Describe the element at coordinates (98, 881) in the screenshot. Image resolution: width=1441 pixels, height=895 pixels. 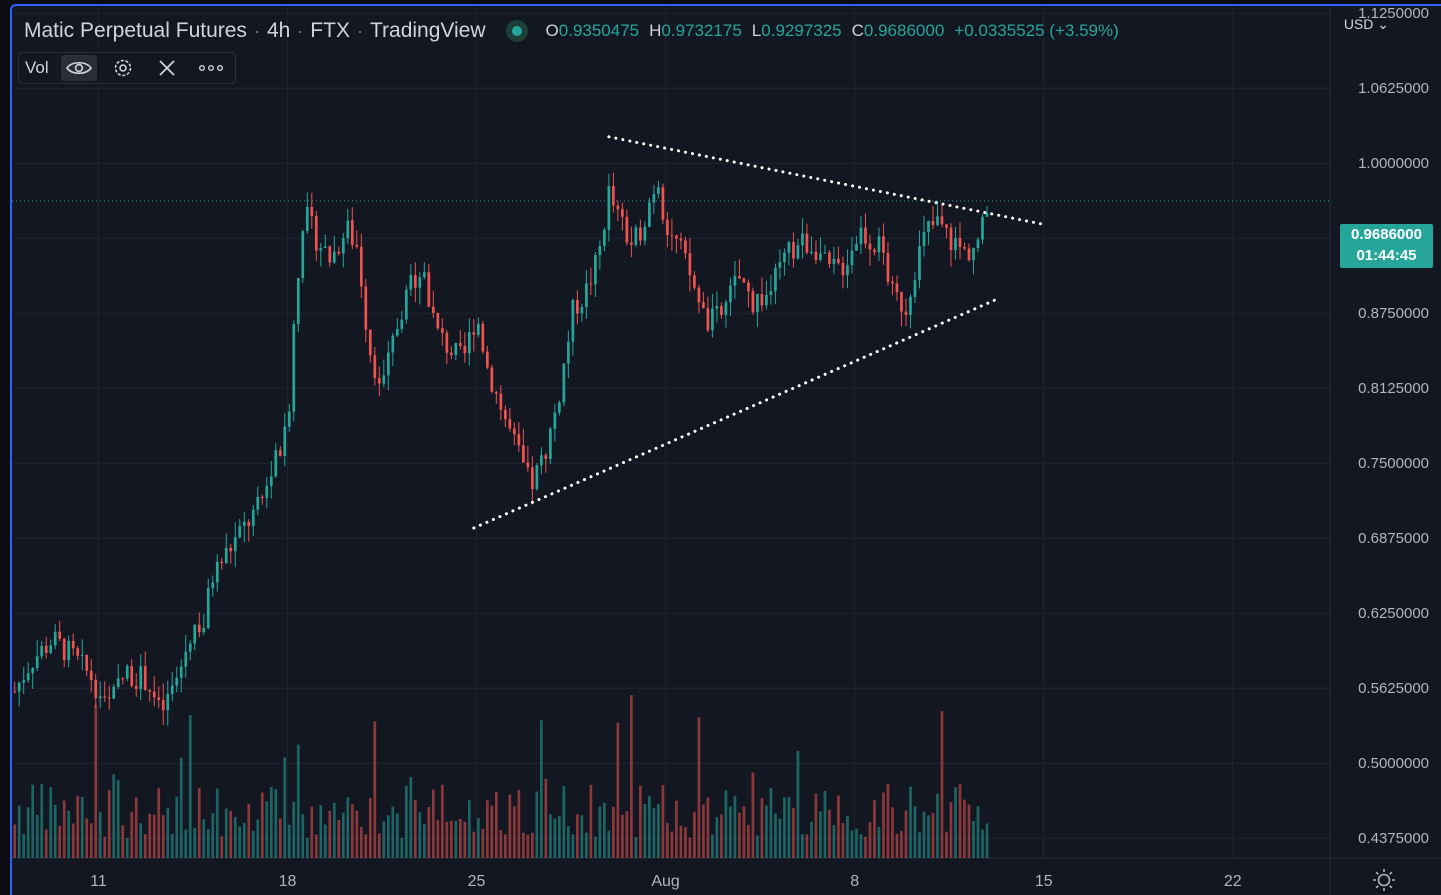
I see `time-tick-label: 11` at that location.